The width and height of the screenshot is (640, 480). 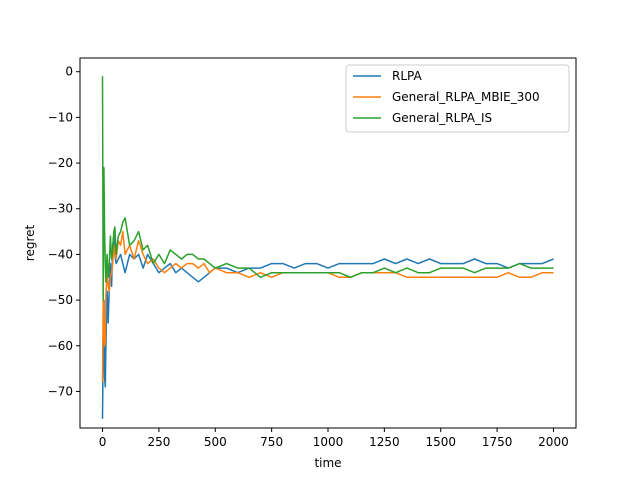 I want to click on legend: RLPA General_RLPA_MBIE_300 General_RLPA_IS, so click(x=457, y=98).